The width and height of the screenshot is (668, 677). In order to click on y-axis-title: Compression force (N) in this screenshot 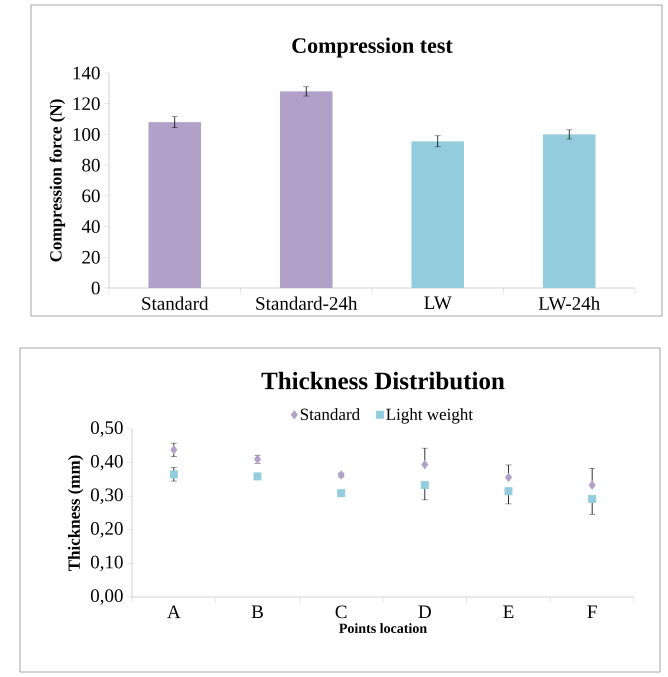, I will do `click(58, 180)`.